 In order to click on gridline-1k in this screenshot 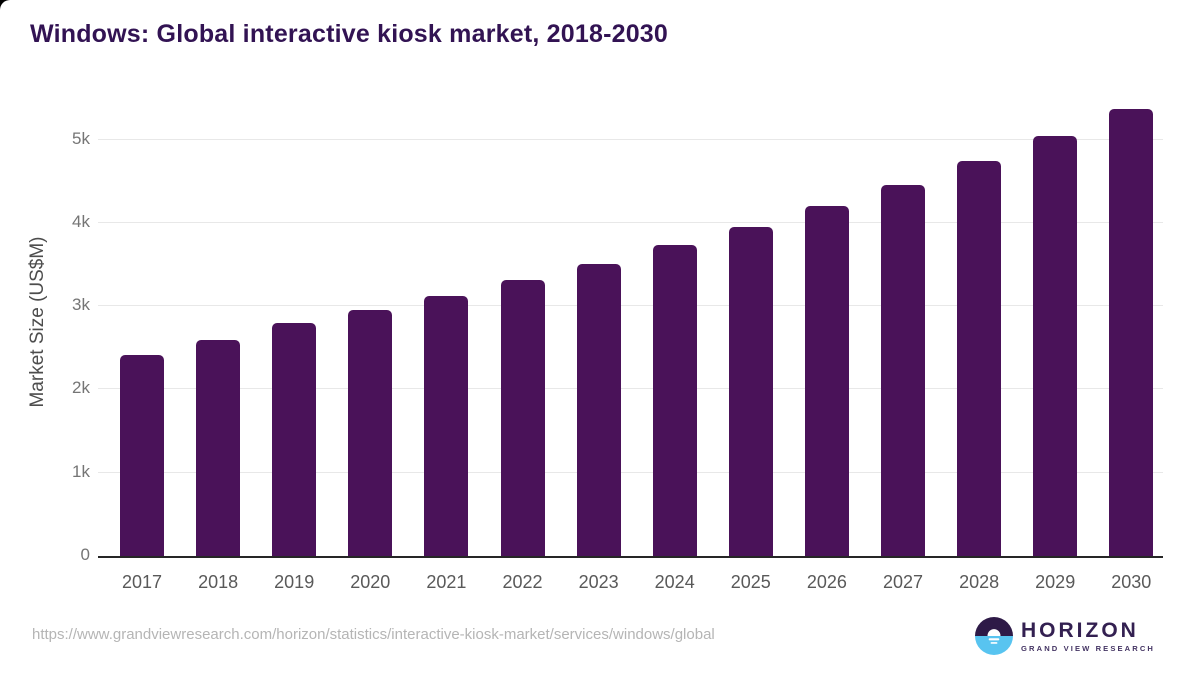, I will do `click(630, 472)`.